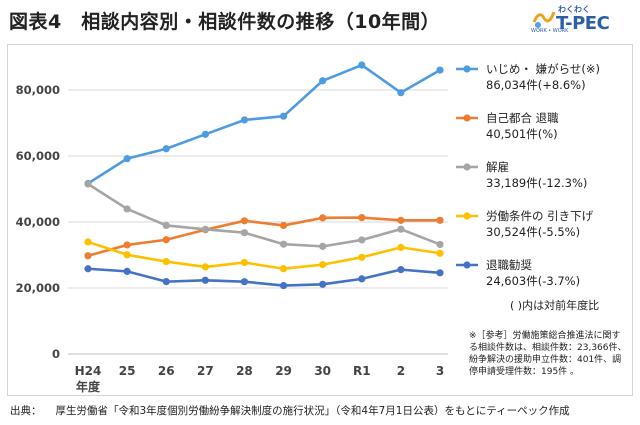  Describe the element at coordinates (38, 222) in the screenshot. I see `y-tick-label: 40,000` at that location.